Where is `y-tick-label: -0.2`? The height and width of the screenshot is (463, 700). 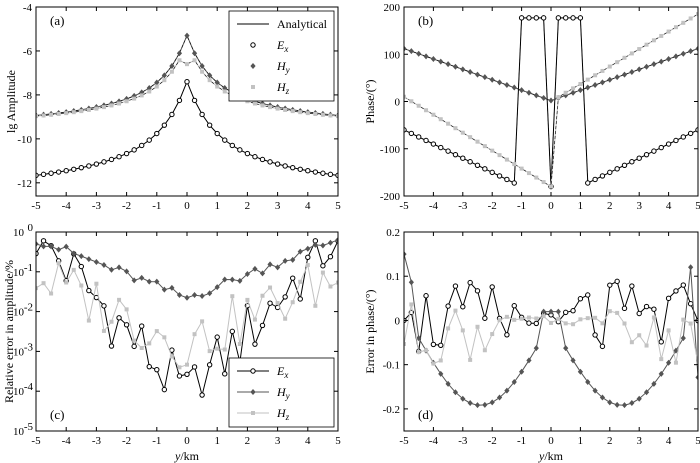 y-tick-label: -0.2 is located at coordinates (391, 410).